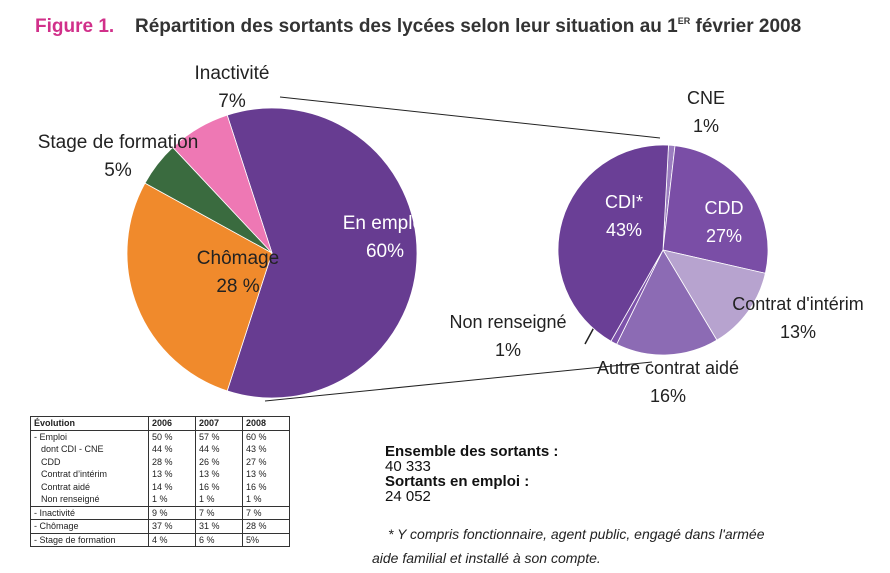 The image size is (890, 573). Describe the element at coordinates (668, 396) in the screenshot. I see `slice-value-label: 16%` at that location.